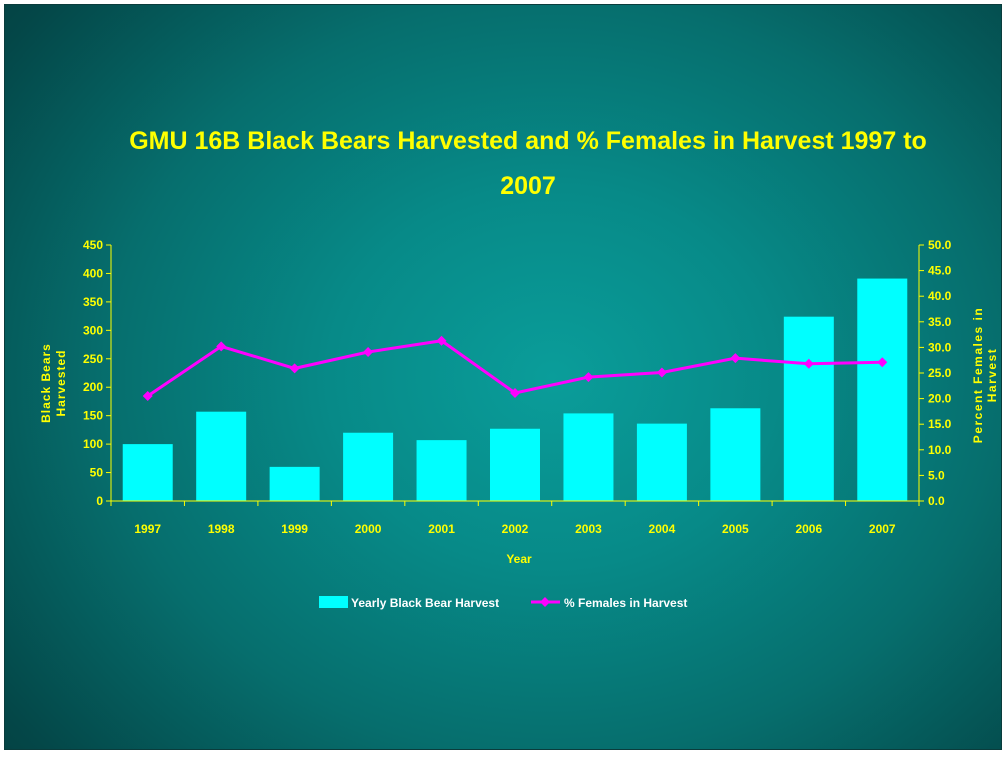  What do you see at coordinates (882, 362) in the screenshot?
I see `point-2007` at bounding box center [882, 362].